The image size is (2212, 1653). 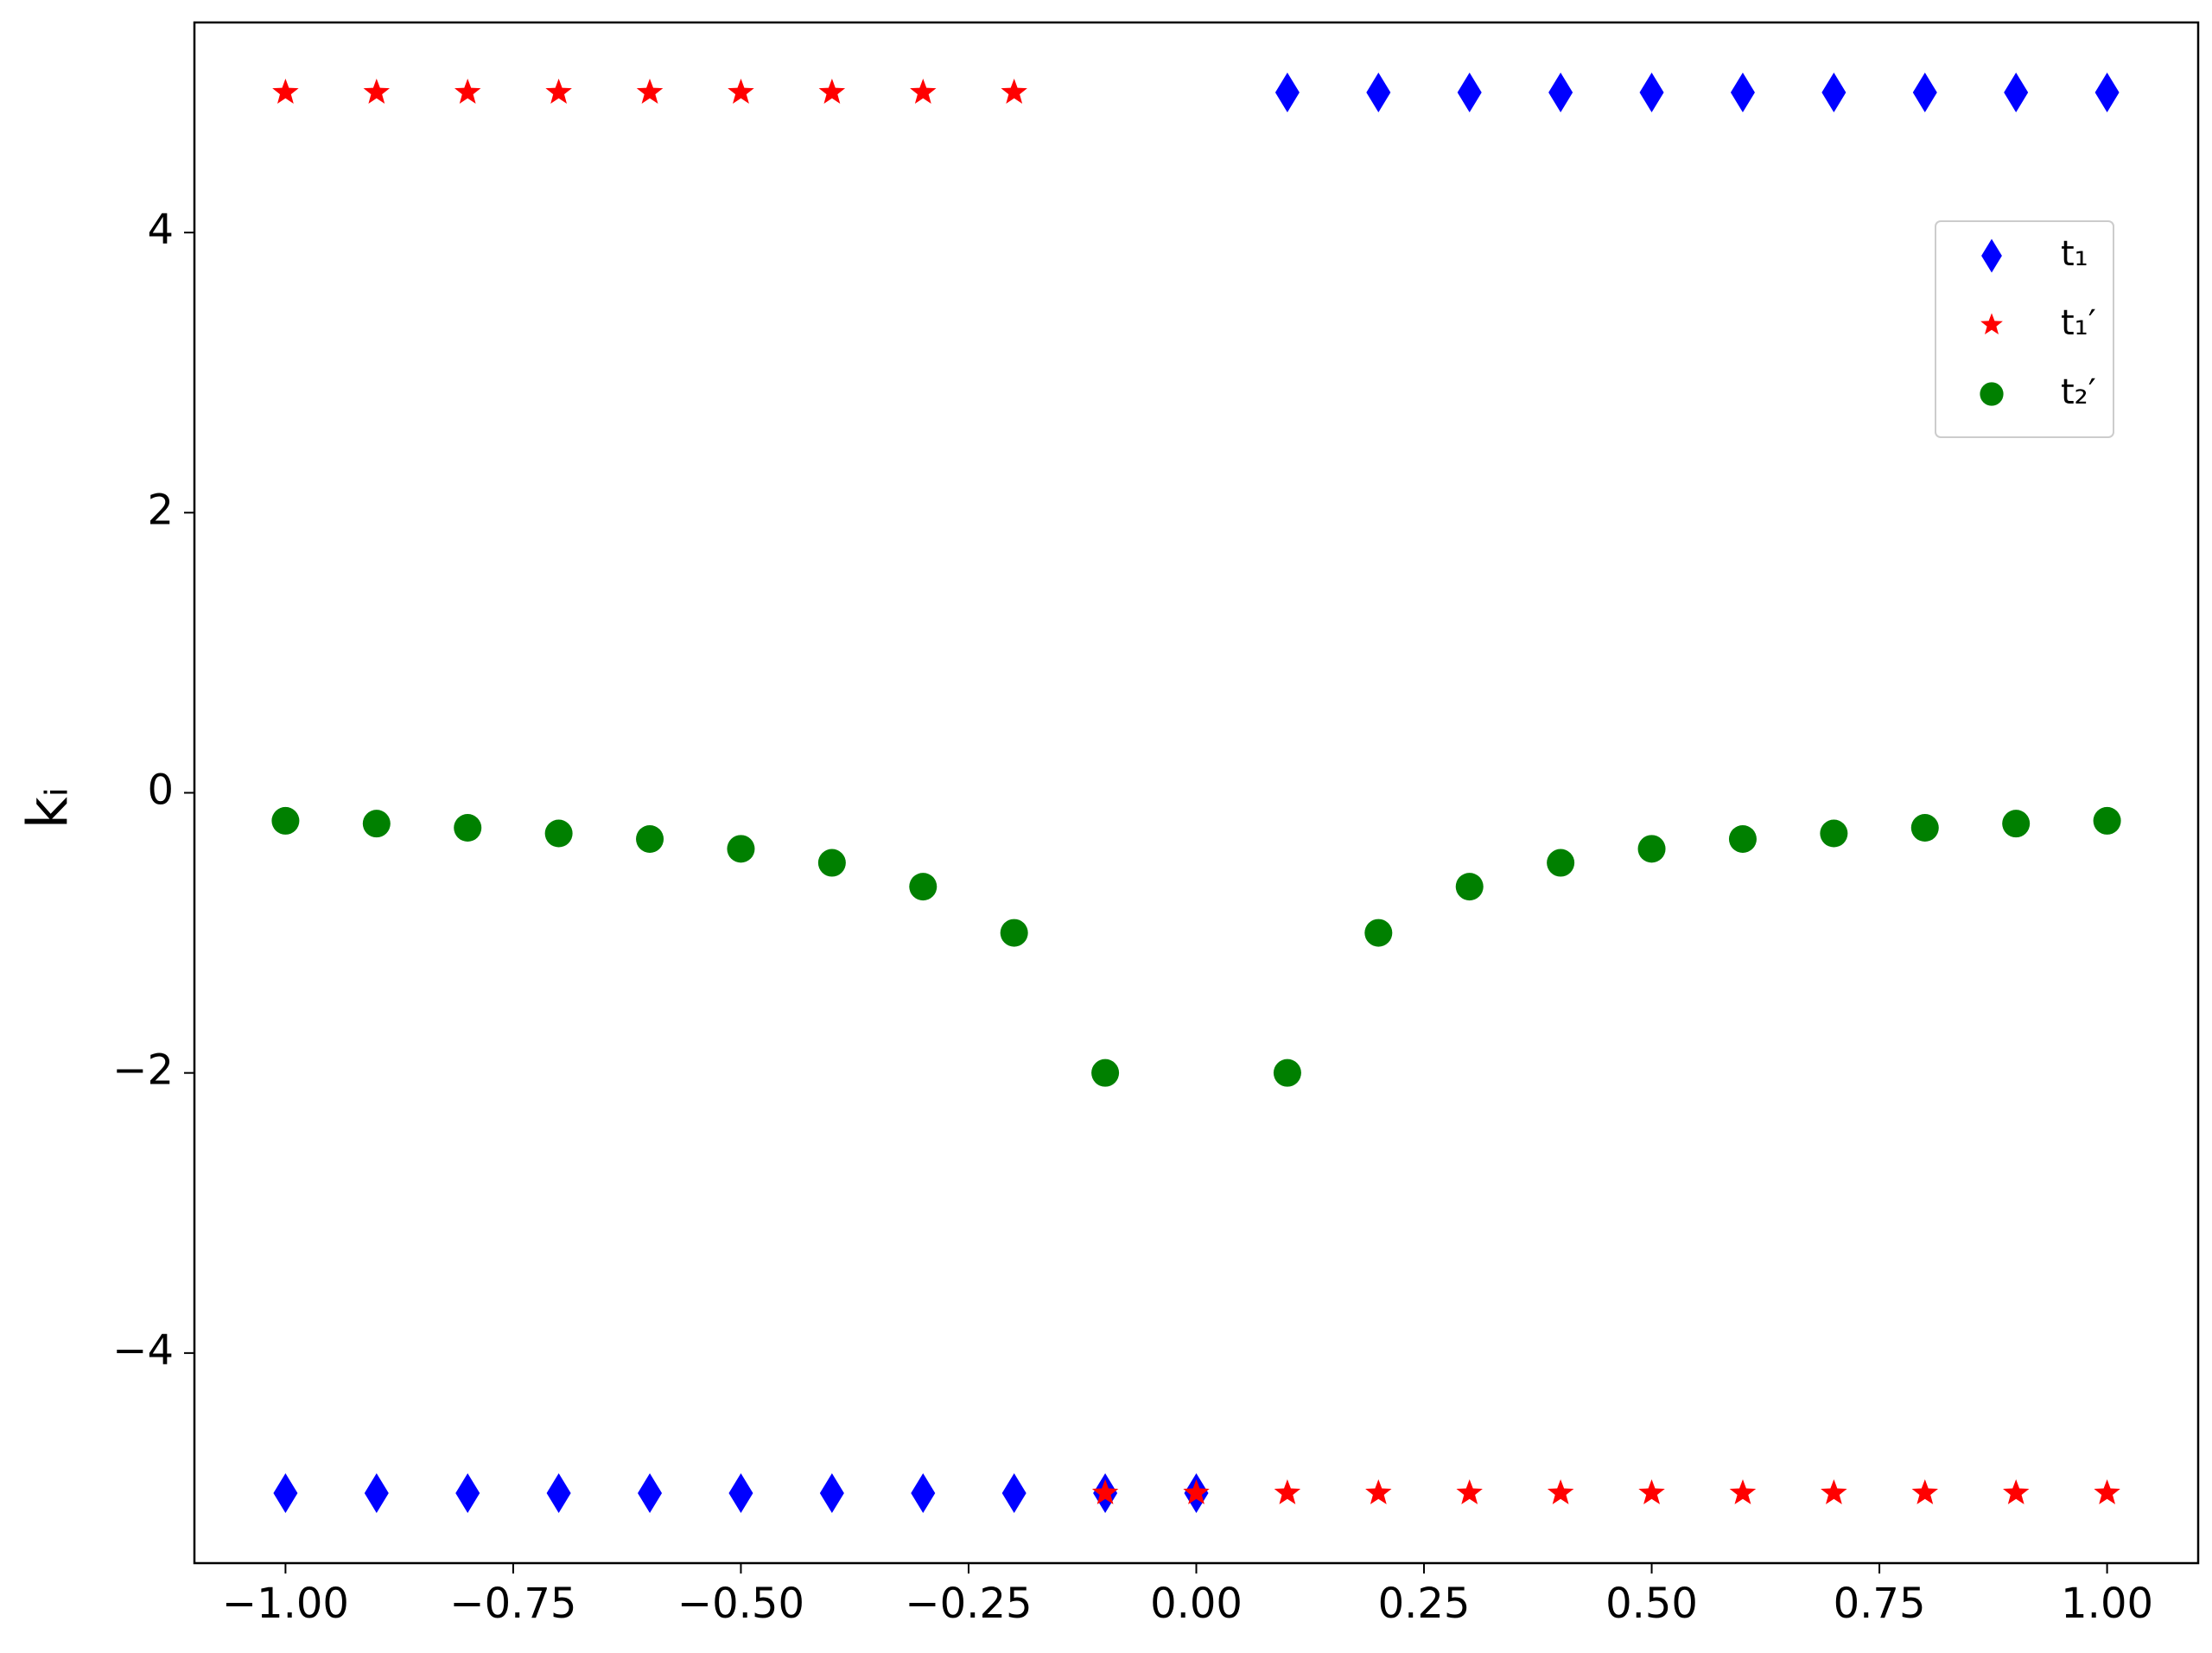 What do you see at coordinates (1196, 1604) in the screenshot?
I see `x-tick-label: 0.00` at bounding box center [1196, 1604].